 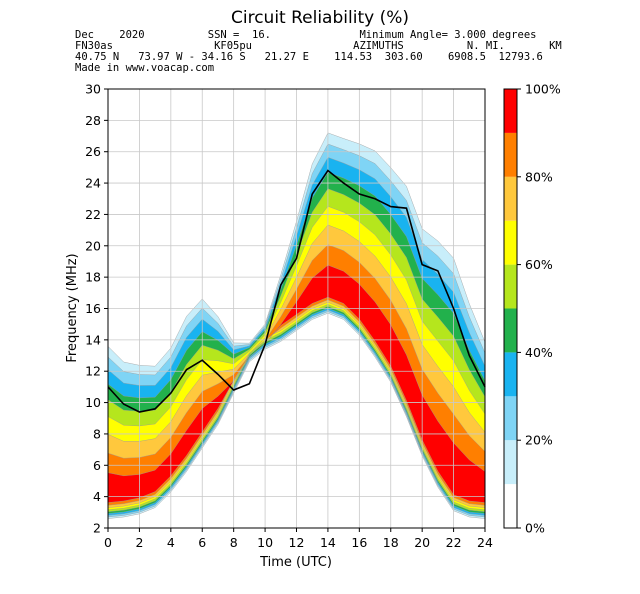 I want to click on x-axis-label: Time (UTC), so click(x=295, y=562).